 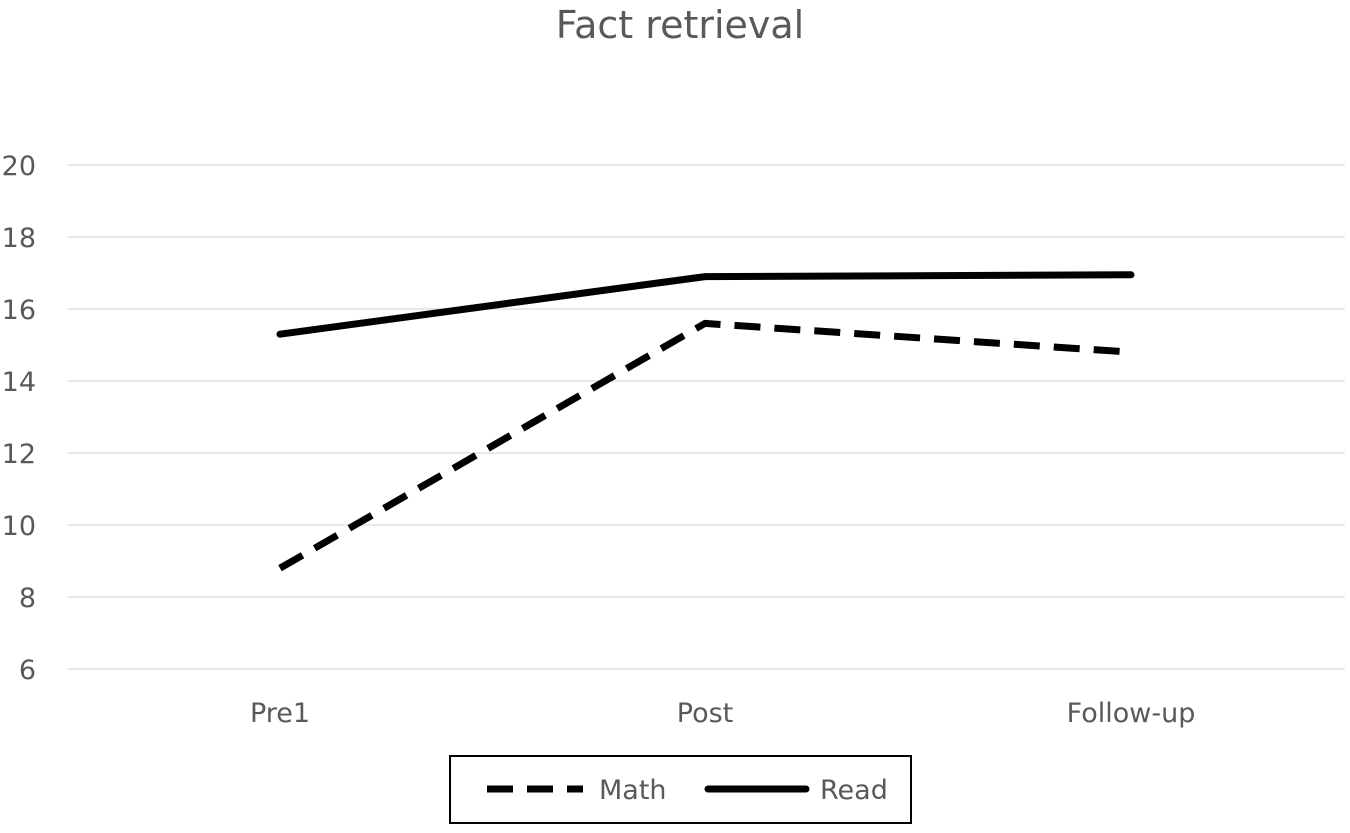 I want to click on y-tick-label: 16, so click(x=19, y=310).